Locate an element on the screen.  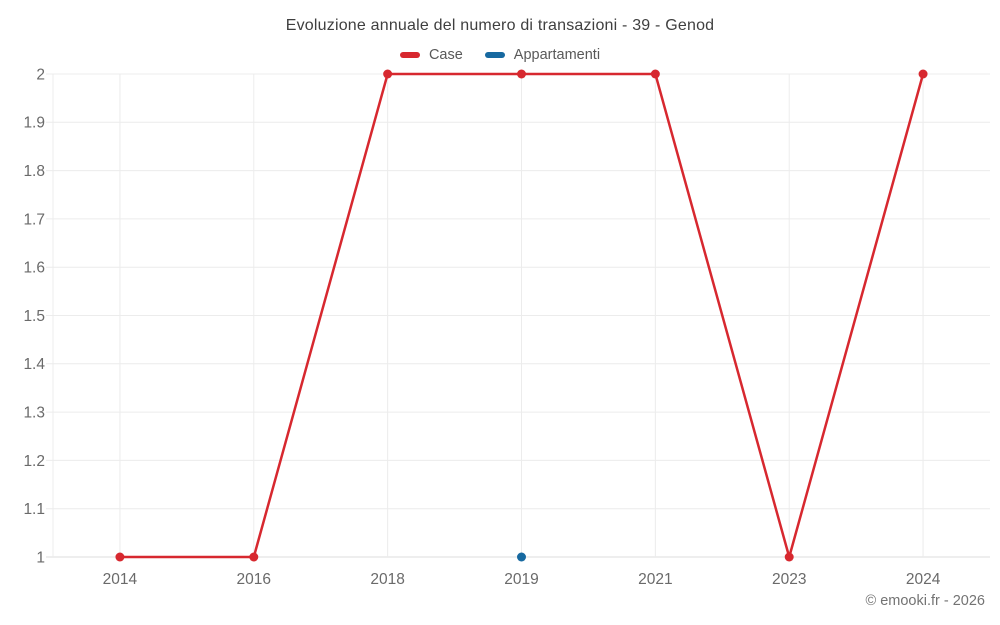
x-tick-label: 2018 is located at coordinates (387, 579).